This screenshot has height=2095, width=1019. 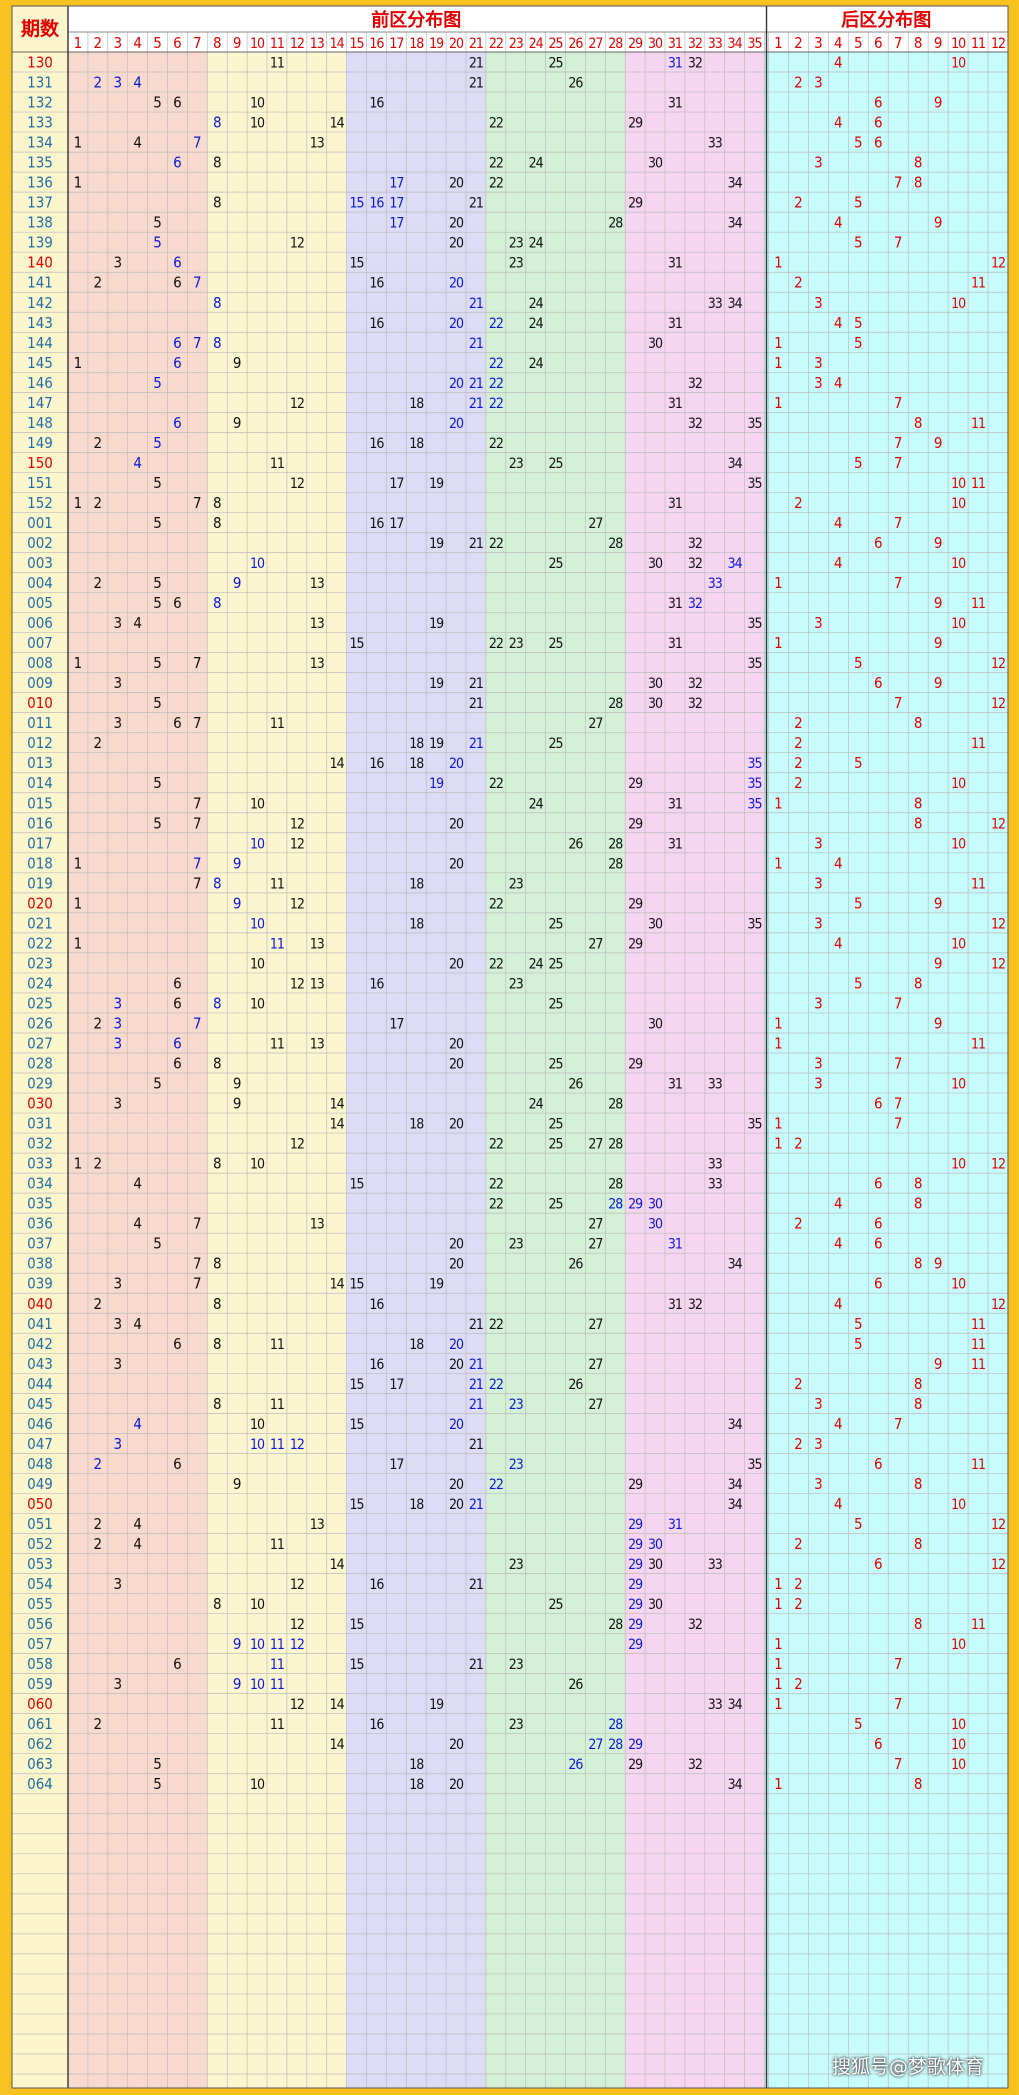 I want to click on front-number: 26, so click(x=575, y=1765).